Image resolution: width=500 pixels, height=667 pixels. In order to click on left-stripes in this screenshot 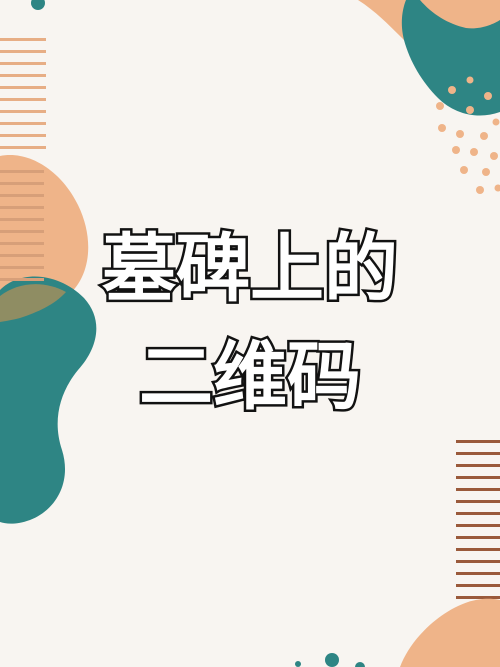, I will do `click(23, 93)`.